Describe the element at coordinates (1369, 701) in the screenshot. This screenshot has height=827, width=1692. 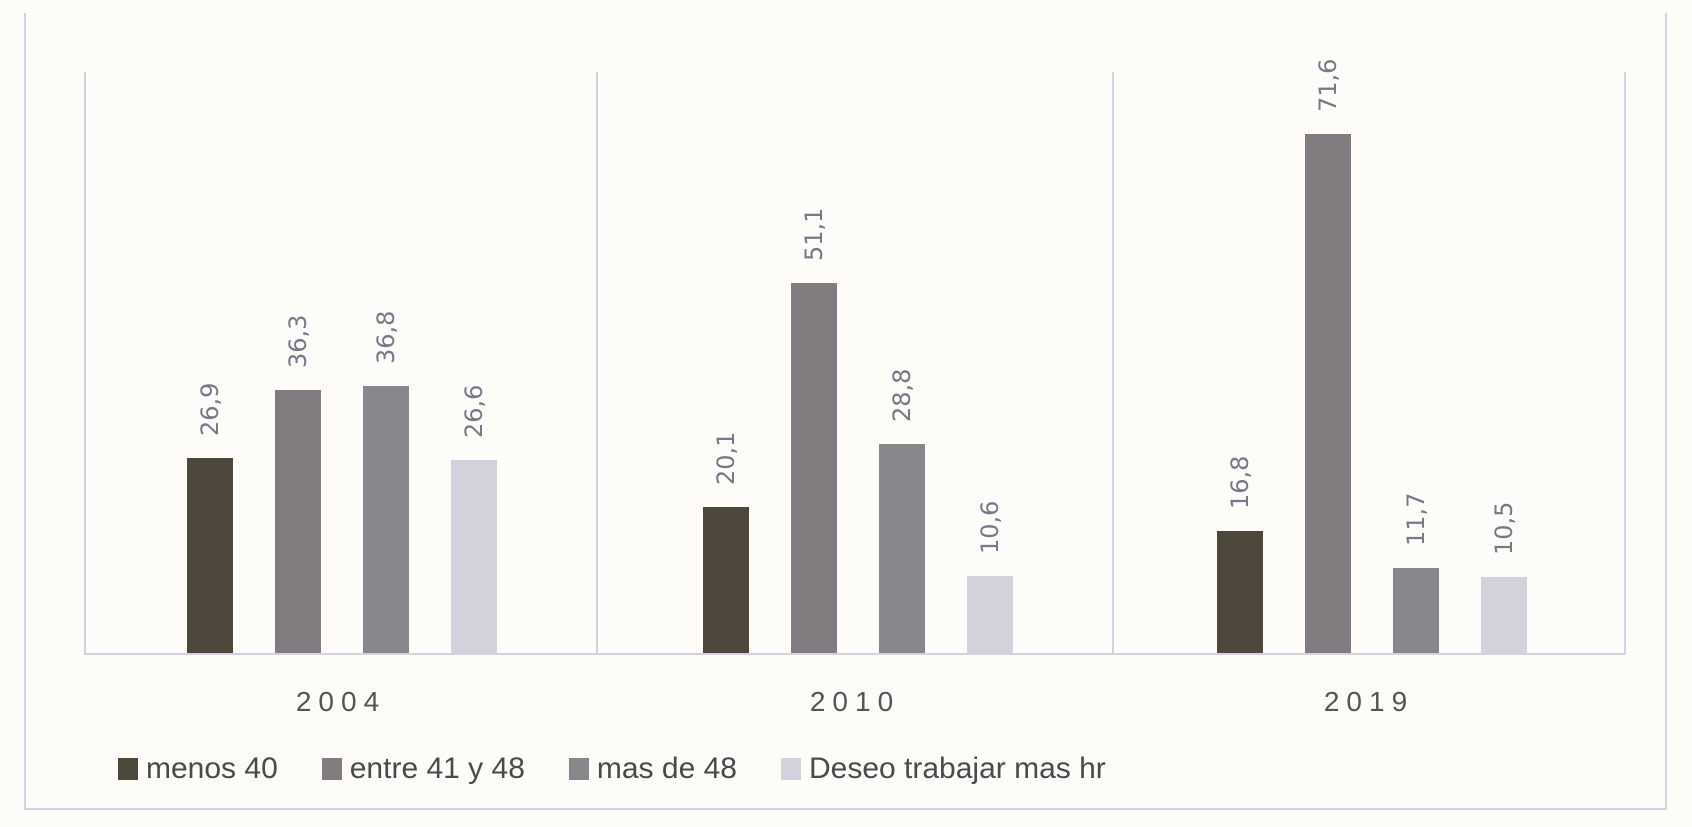
I see `x-tick-2019: 2019` at that location.